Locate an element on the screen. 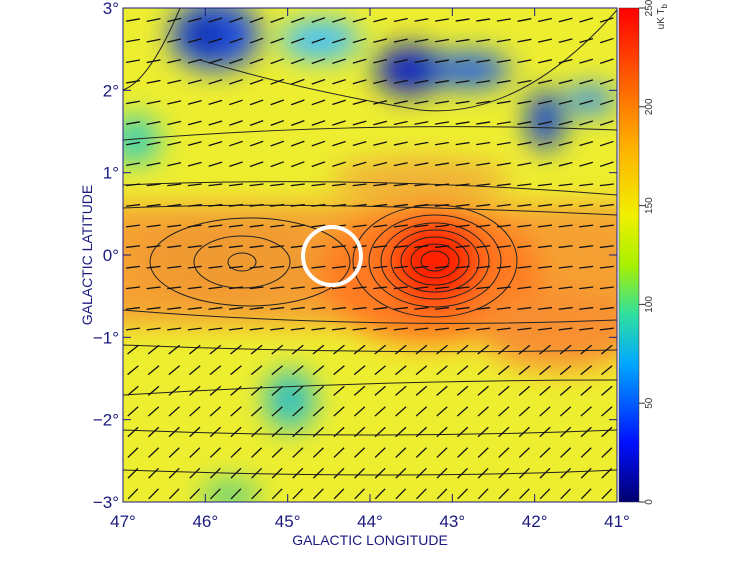 The image size is (747, 566). colorbar-tick-label: 200 is located at coordinates (649, 106).